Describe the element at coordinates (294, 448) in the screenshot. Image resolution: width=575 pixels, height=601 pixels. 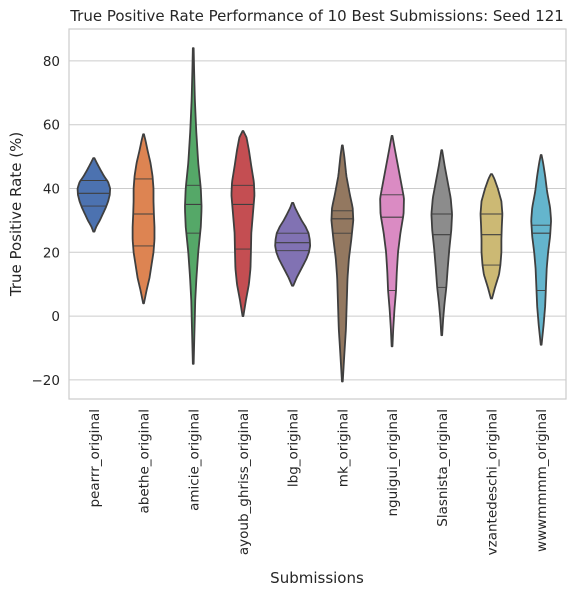
I see `x-tick-label: lbg_original` at that location.